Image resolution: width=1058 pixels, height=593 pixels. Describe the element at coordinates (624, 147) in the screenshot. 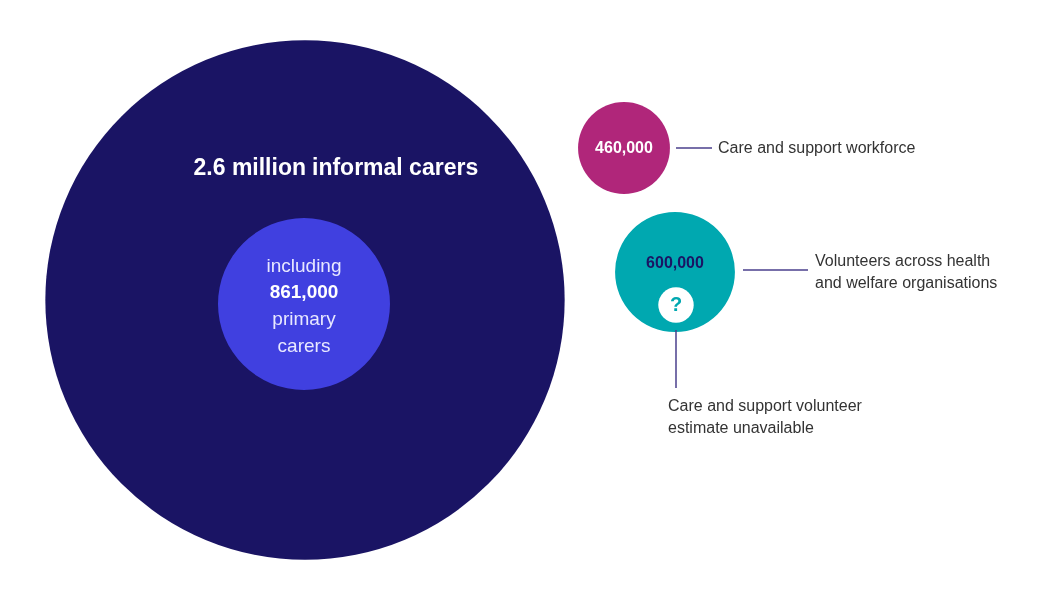

I see `data-label: 460,000` at that location.